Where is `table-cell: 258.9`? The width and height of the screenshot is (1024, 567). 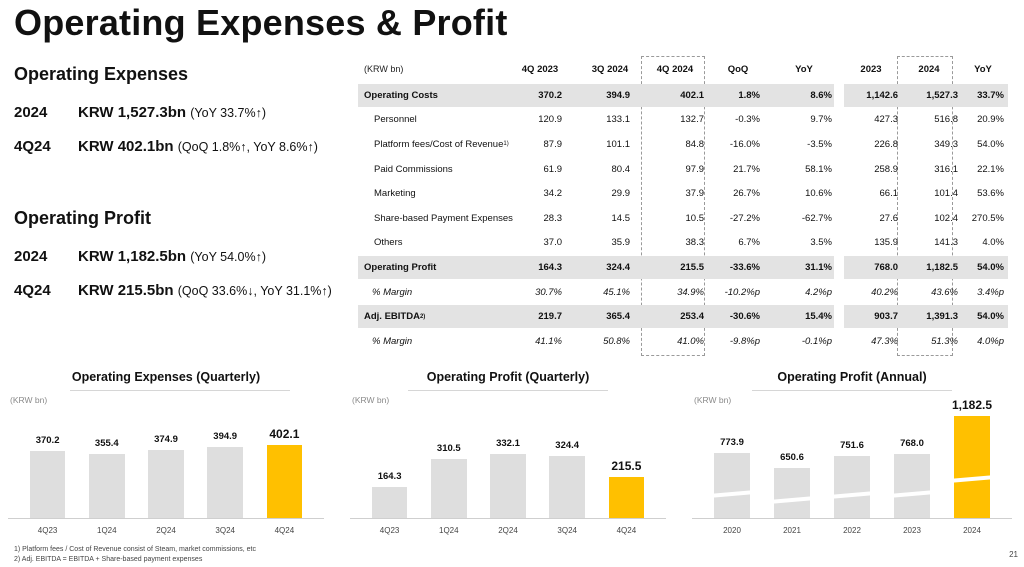 table-cell: 258.9 is located at coordinates (886, 169).